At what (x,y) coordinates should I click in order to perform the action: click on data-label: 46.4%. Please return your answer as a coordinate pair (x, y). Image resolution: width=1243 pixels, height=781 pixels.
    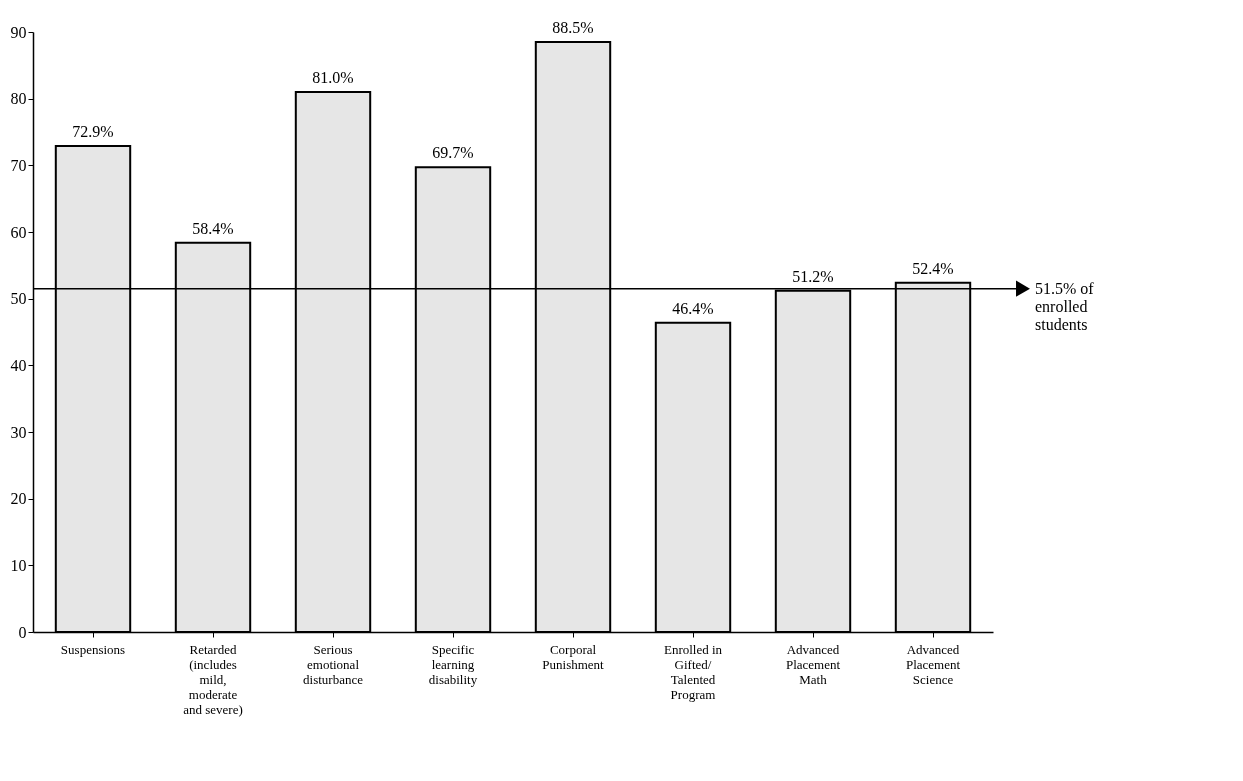
    Looking at the image, I should click on (693, 308).